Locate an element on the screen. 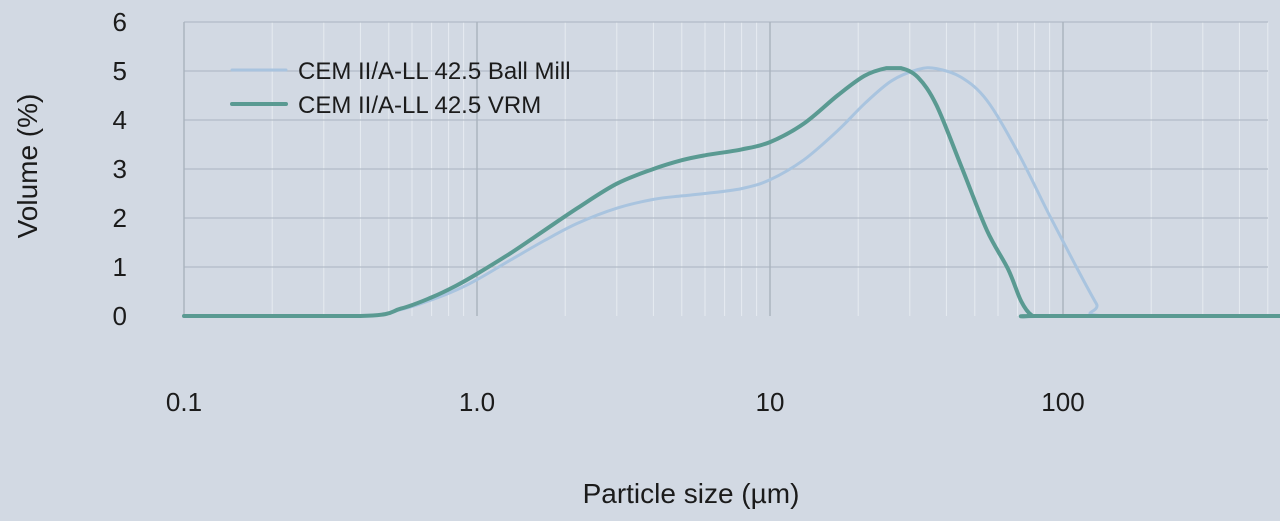 Image resolution: width=1280 pixels, height=521 pixels. y-tick-label: 6 is located at coordinates (120, 22).